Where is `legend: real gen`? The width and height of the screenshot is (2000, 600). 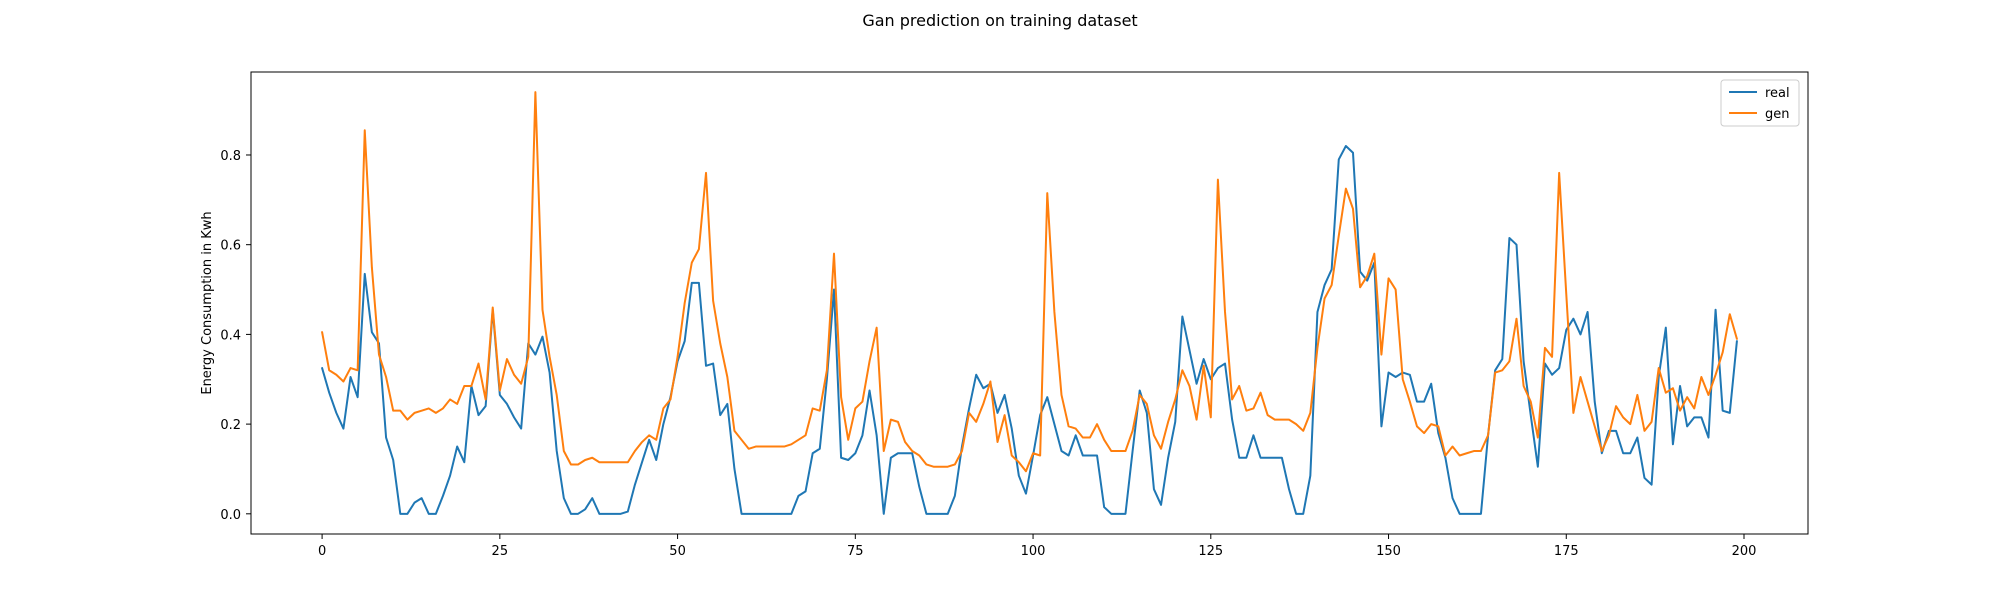
legend: real gen is located at coordinates (1760, 103).